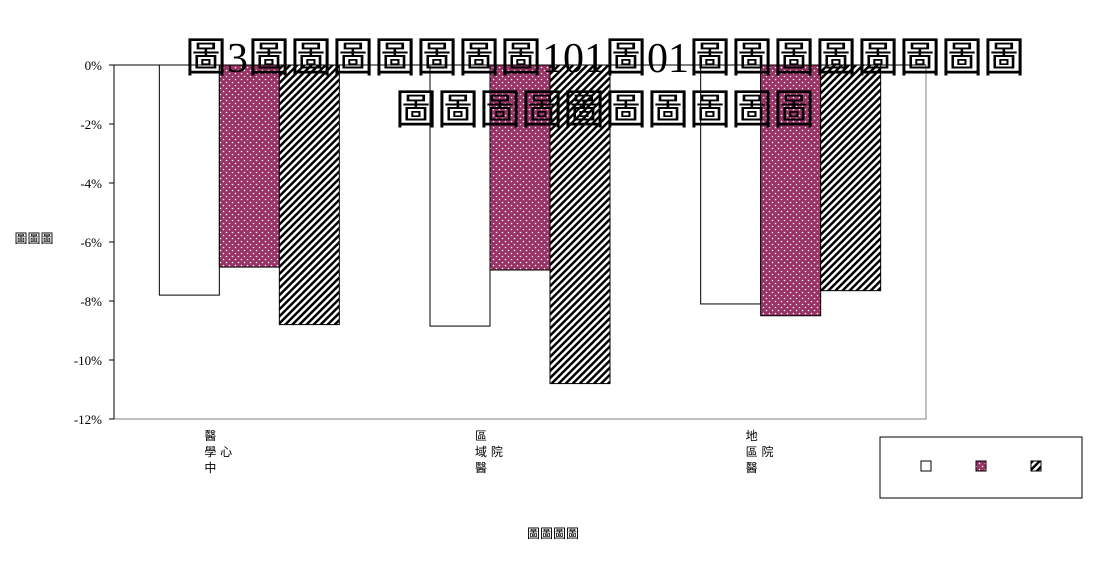 This screenshot has height=570, width=1096. What do you see at coordinates (94, 65) in the screenshot?
I see `y-tick-label: 0%` at bounding box center [94, 65].